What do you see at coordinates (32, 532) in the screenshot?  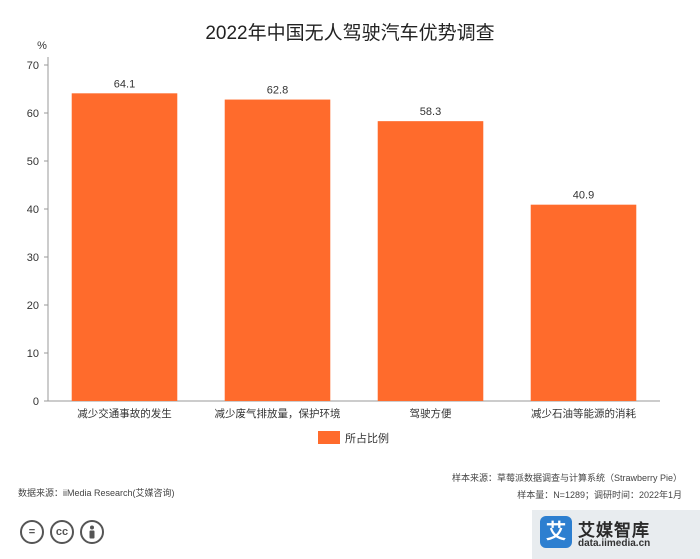 I see `equals-icon: =` at bounding box center [32, 532].